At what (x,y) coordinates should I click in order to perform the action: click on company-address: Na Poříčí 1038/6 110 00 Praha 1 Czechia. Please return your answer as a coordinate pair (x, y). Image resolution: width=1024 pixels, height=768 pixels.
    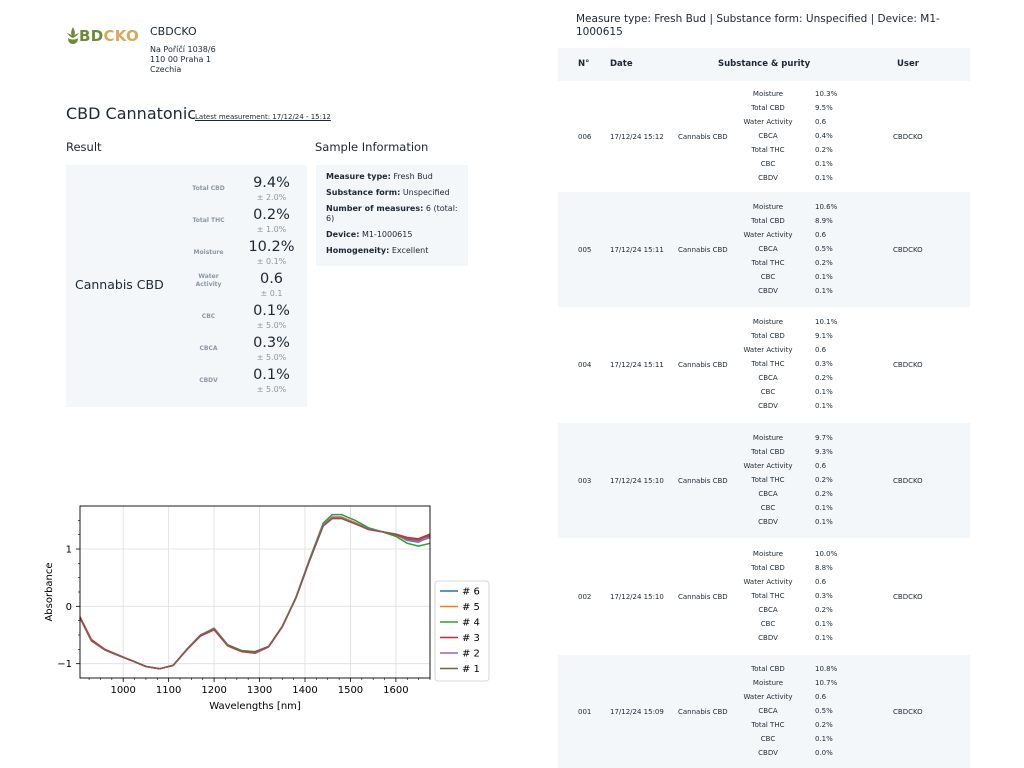
    Looking at the image, I should click on (183, 60).